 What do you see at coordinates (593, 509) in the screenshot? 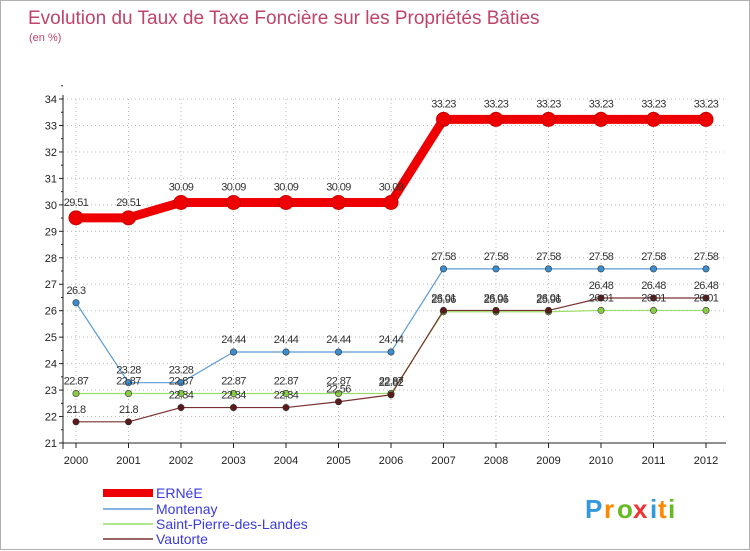
I see `logo-letter: P` at bounding box center [593, 509].